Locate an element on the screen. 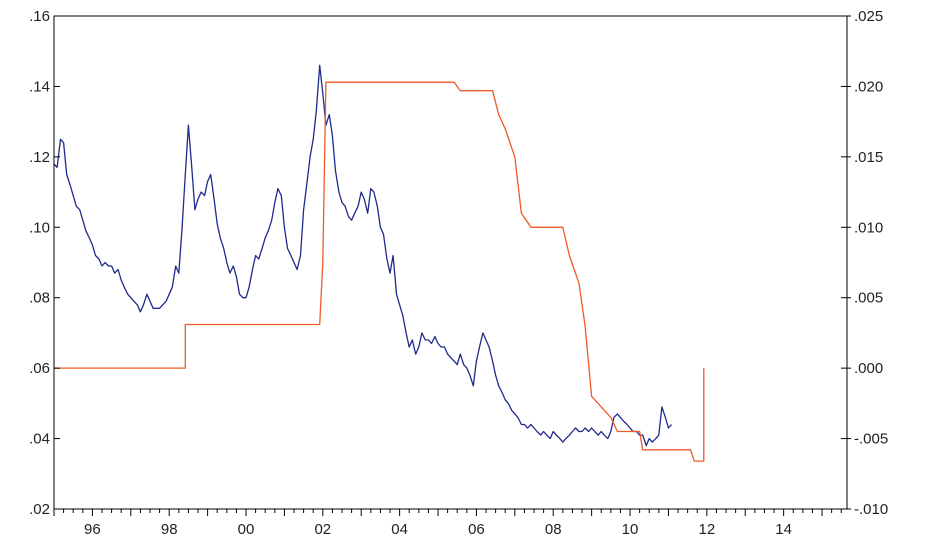 This screenshot has width=925, height=548. x-axis: 96 98 00 02 04 06 08 10 12 14 is located at coordinates (447, 523).